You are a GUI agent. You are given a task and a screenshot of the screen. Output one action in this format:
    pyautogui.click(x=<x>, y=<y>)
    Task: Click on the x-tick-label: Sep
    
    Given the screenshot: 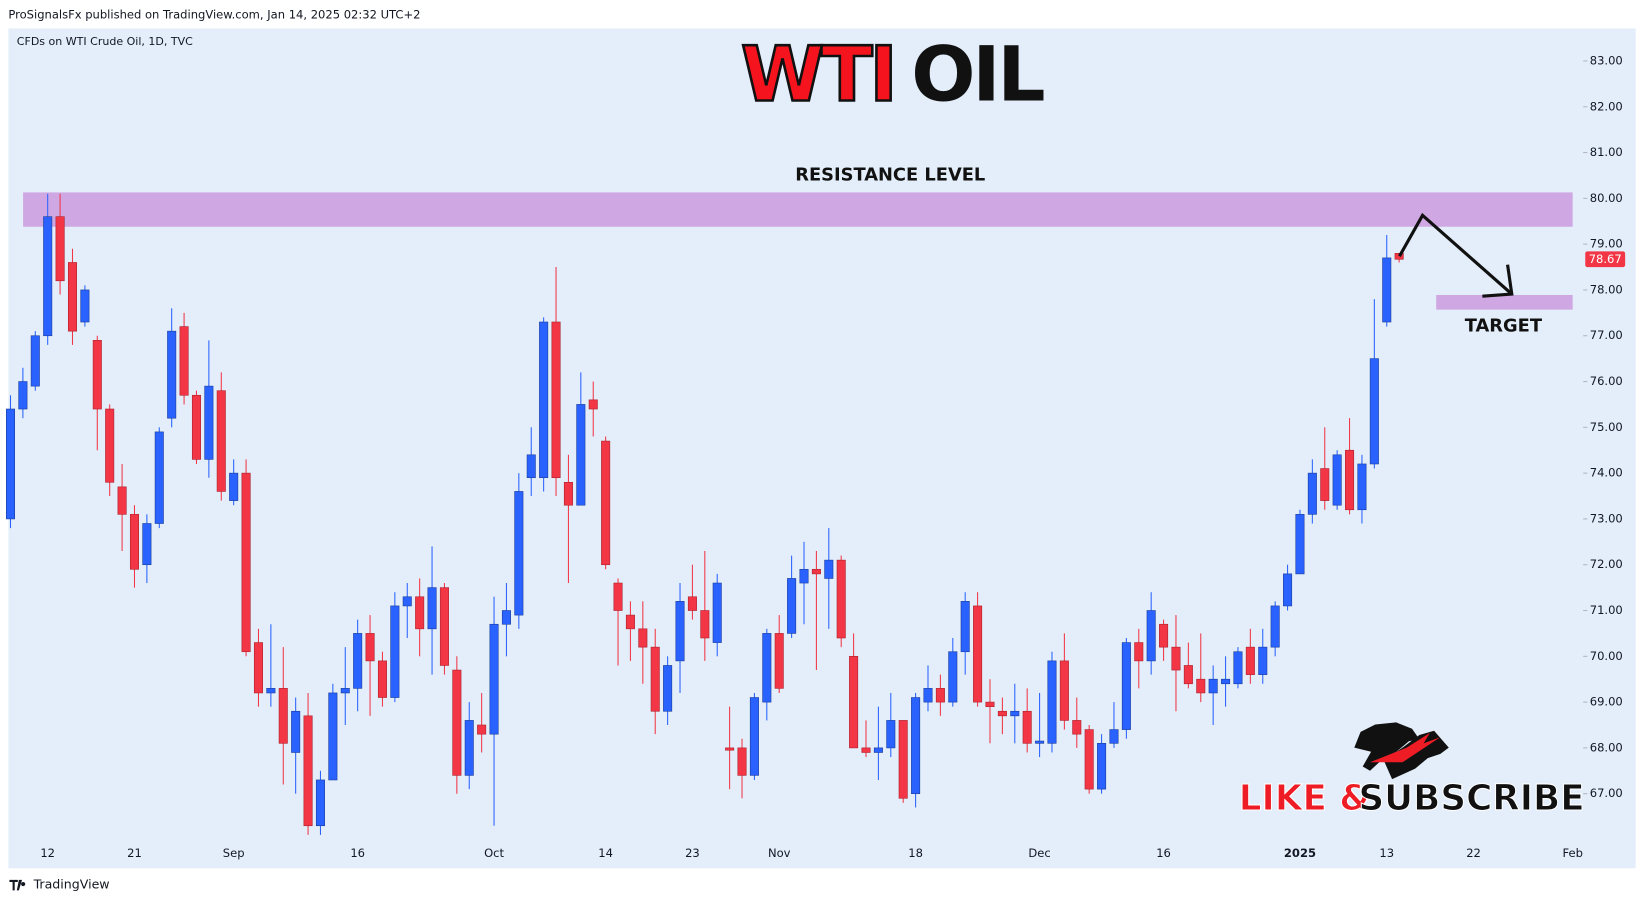 What is the action you would take?
    pyautogui.click(x=234, y=853)
    